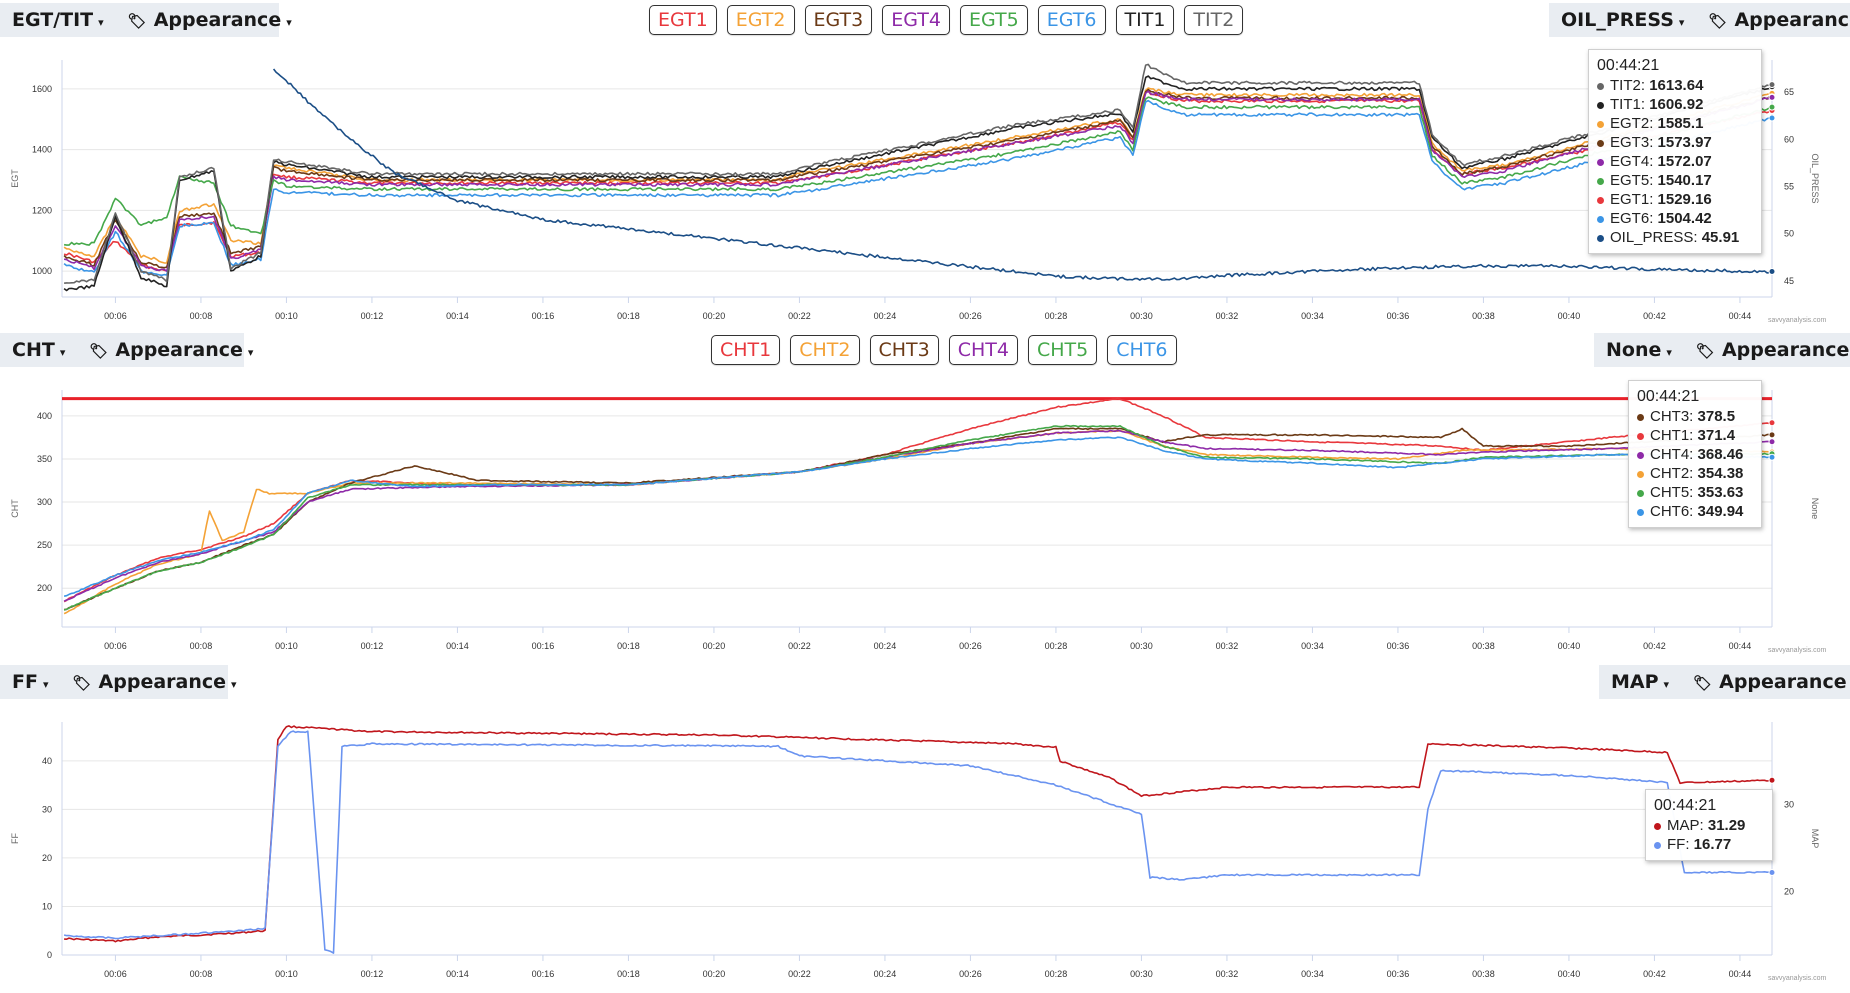 The height and width of the screenshot is (993, 1850). What do you see at coordinates (209, 20) in the screenshot?
I see `egt-appearance-button: 🏷 Appearance ▾` at bounding box center [209, 20].